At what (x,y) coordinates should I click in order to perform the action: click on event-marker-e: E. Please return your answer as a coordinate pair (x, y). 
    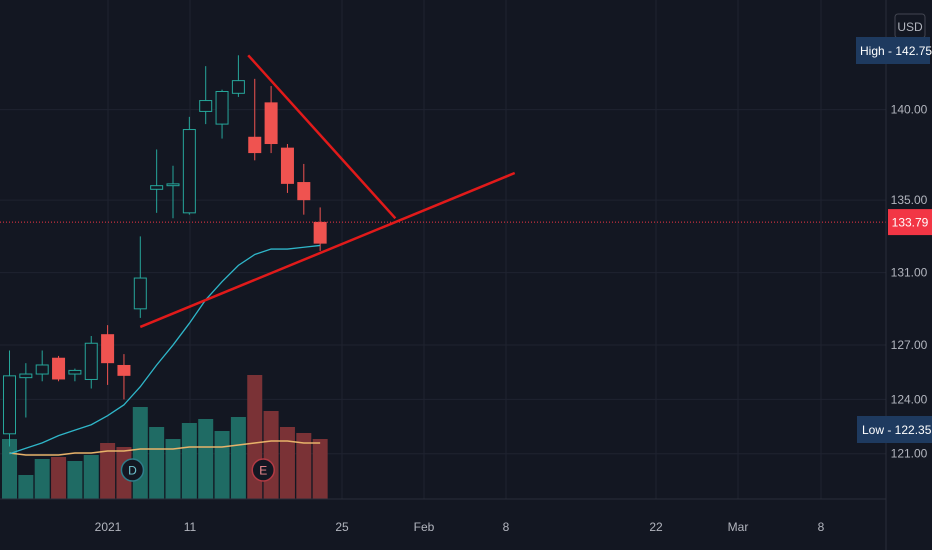
    Looking at the image, I should click on (263, 470).